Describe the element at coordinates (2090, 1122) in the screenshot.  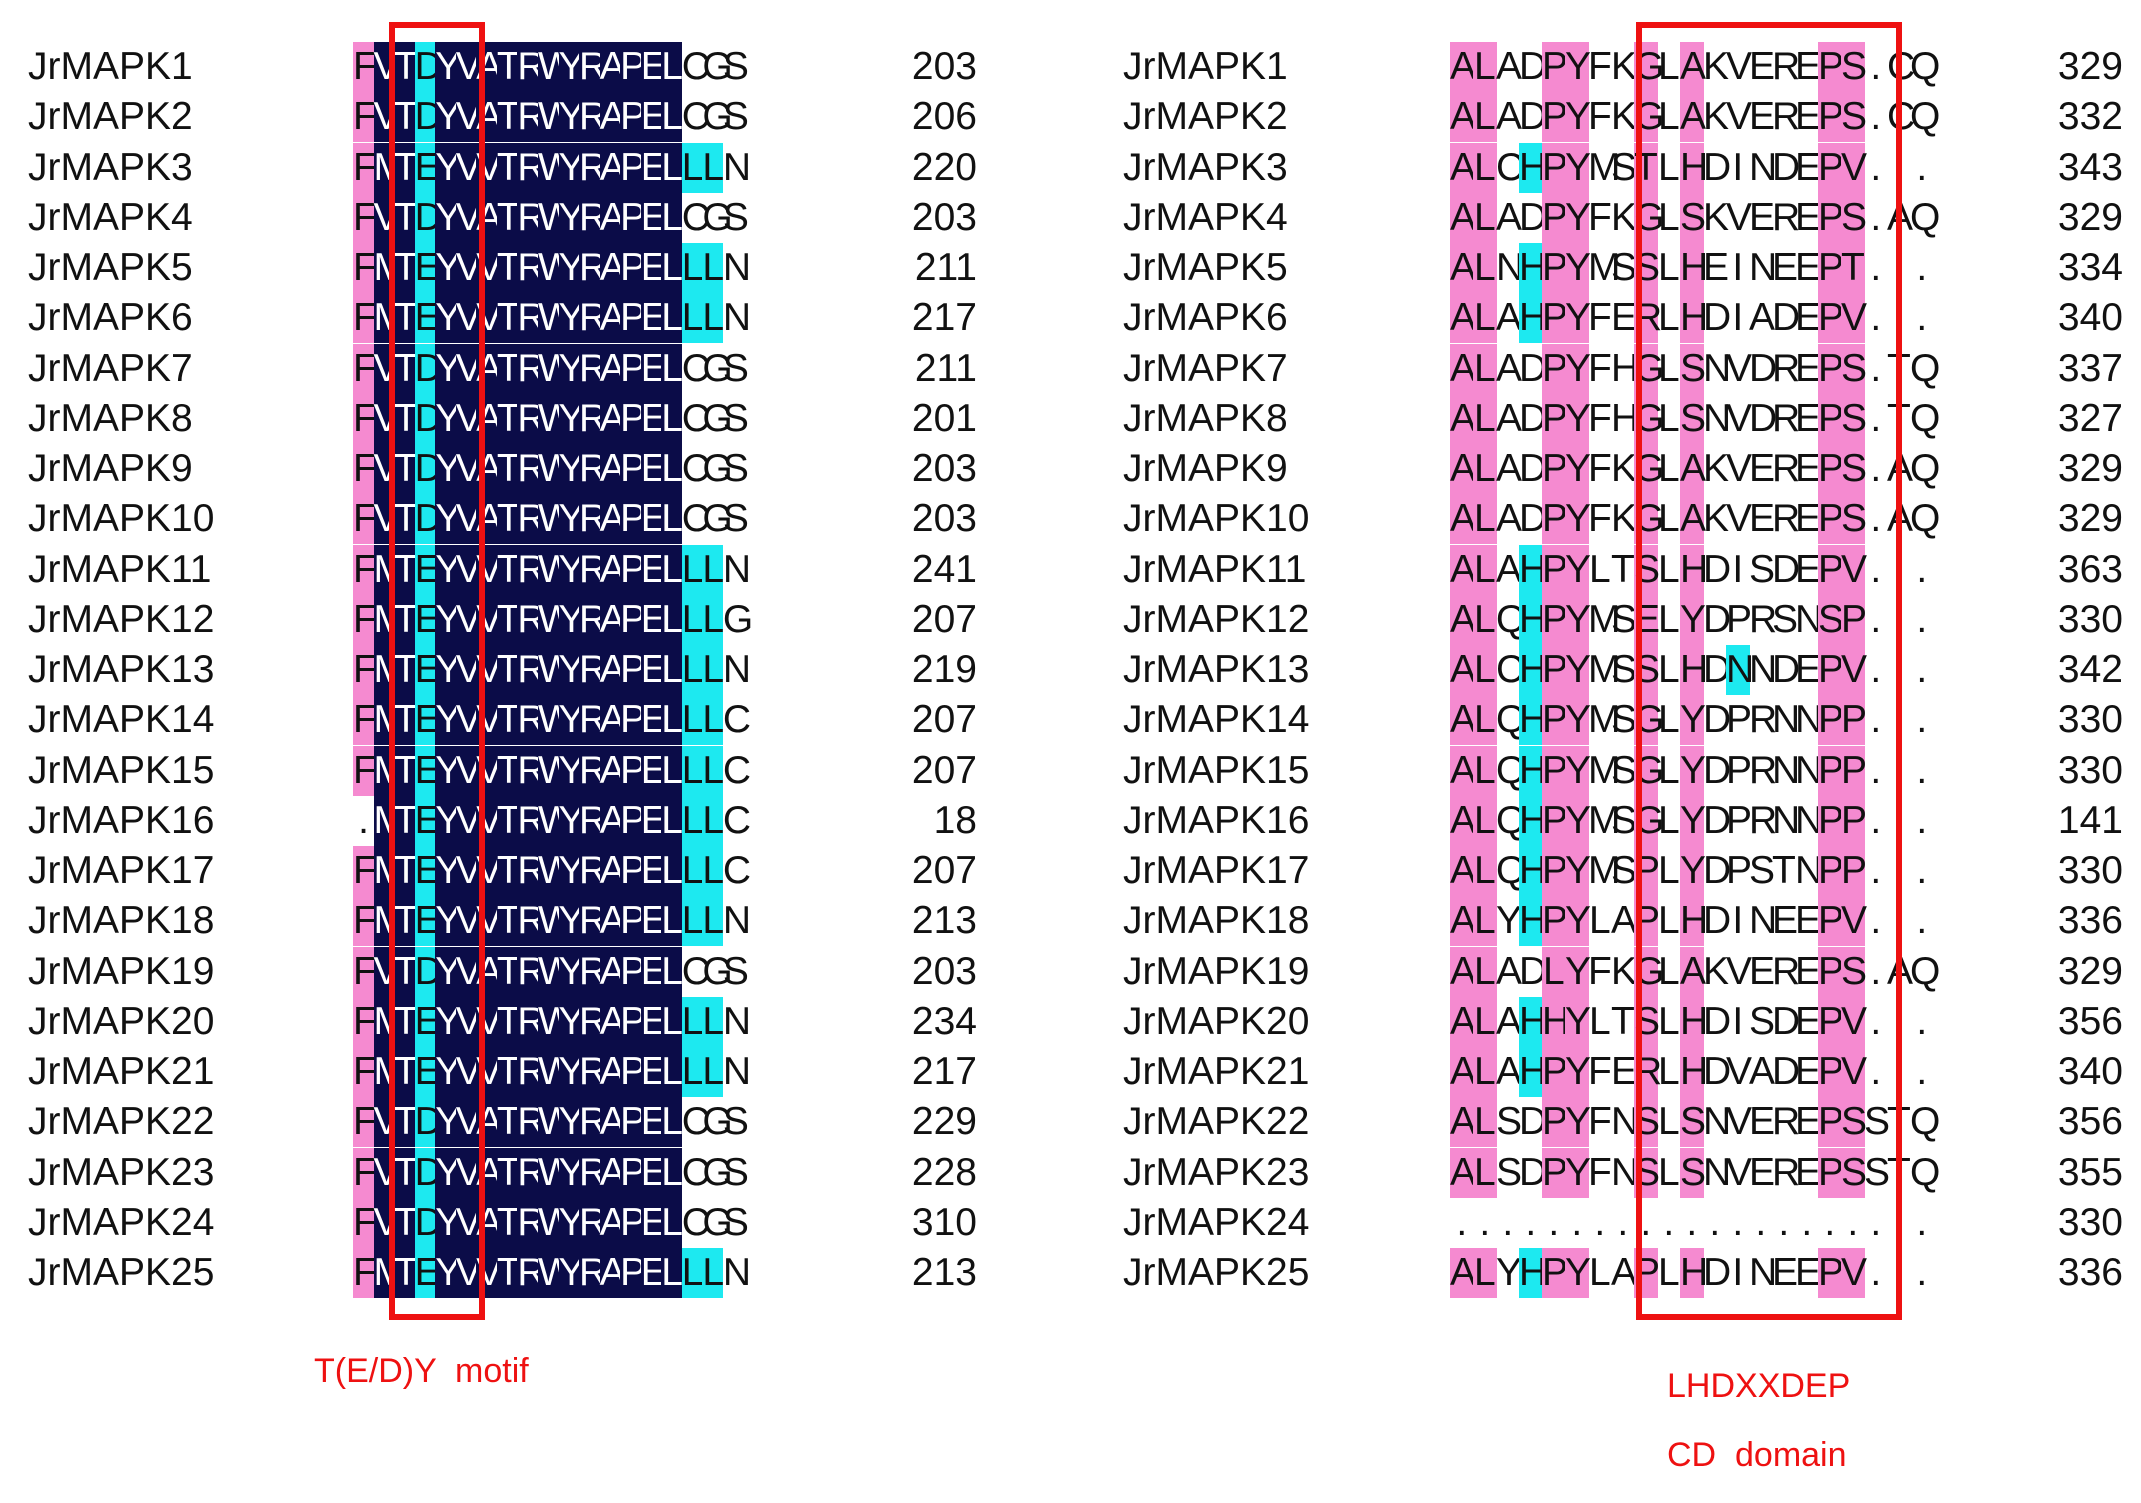
I see `position-number: 356` at that location.